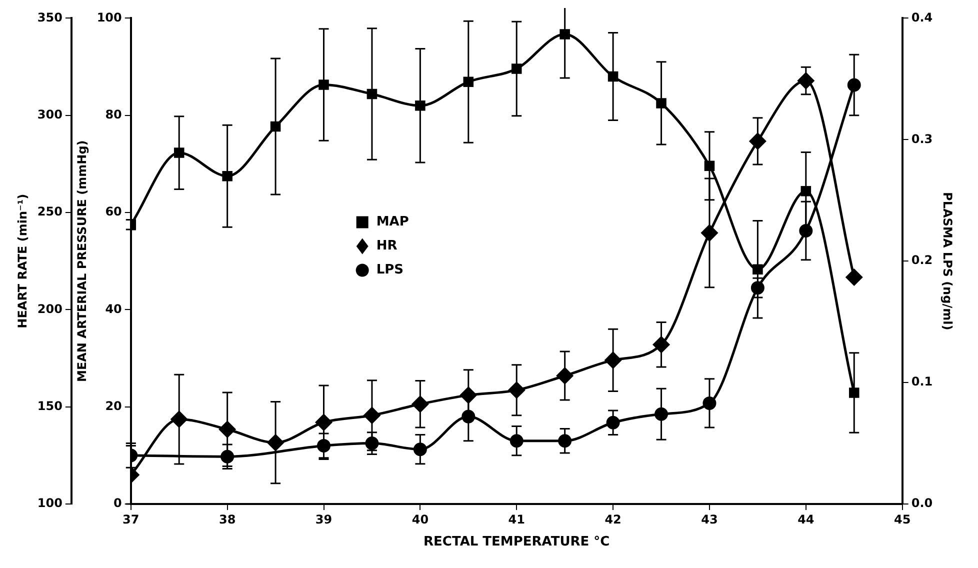 The height and width of the screenshot is (568, 978). What do you see at coordinates (390, 270) in the screenshot?
I see `legend-label: LPS` at bounding box center [390, 270].